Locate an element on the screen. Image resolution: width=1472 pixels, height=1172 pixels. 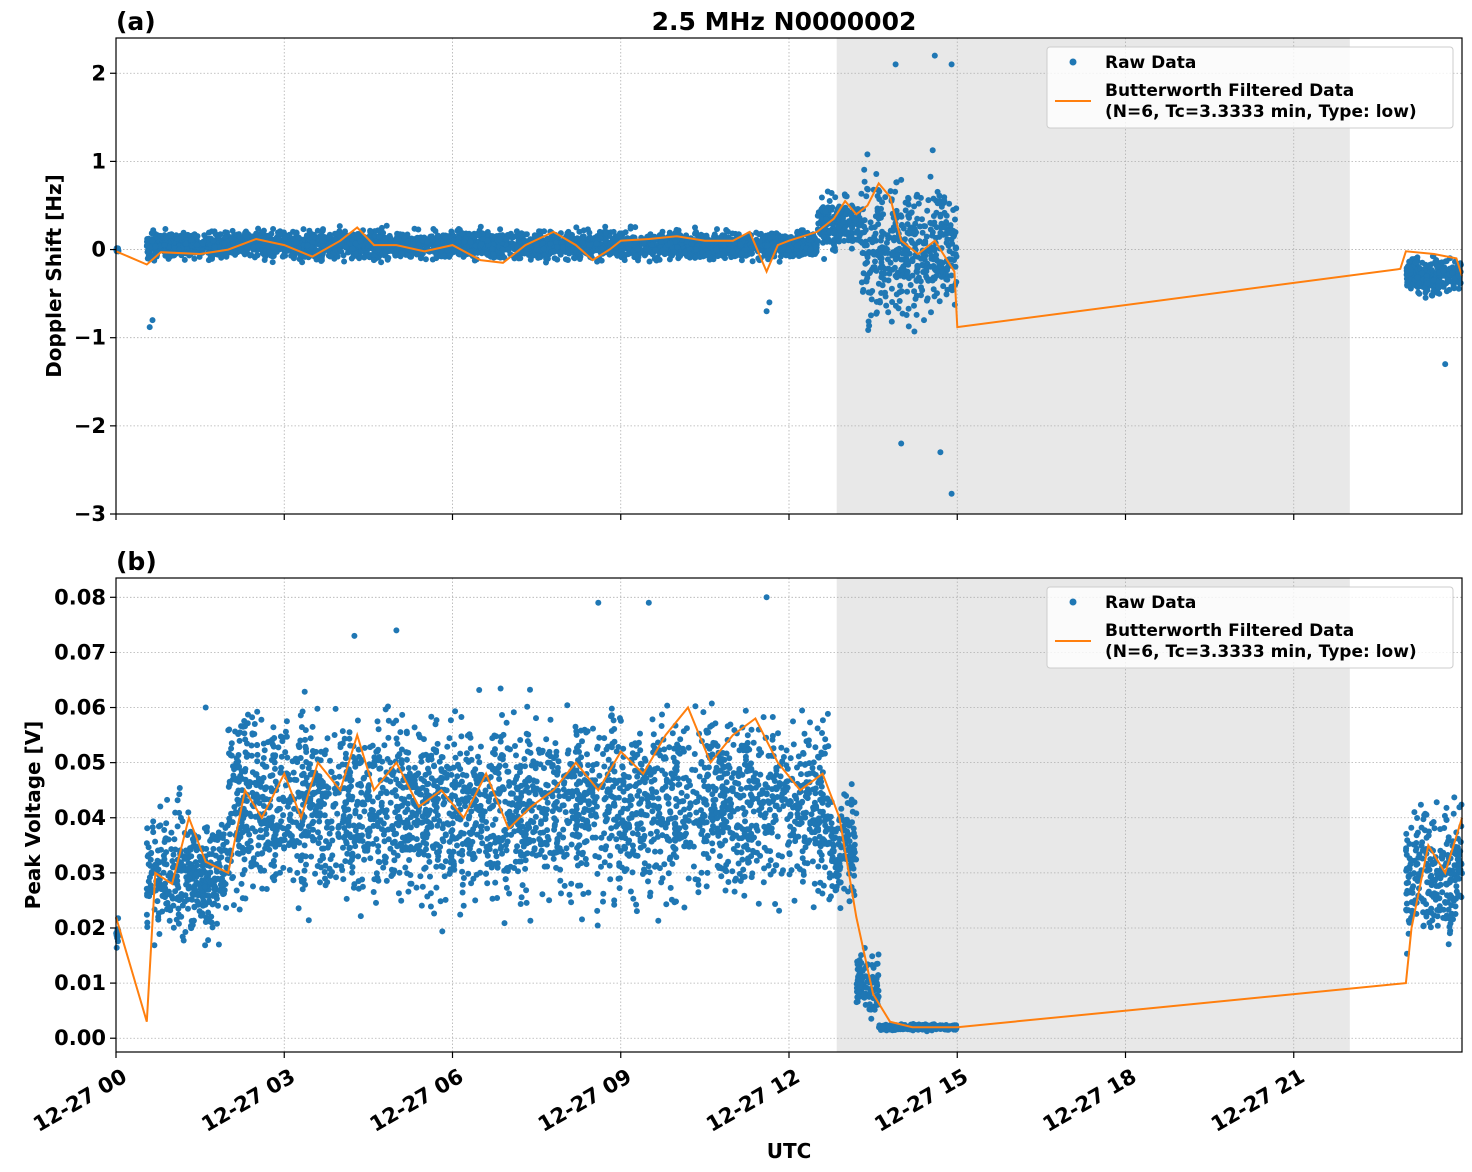
panel-a-legend-filtered-label: Butterworth Filtered Data is located at coordinates (1229, 91).